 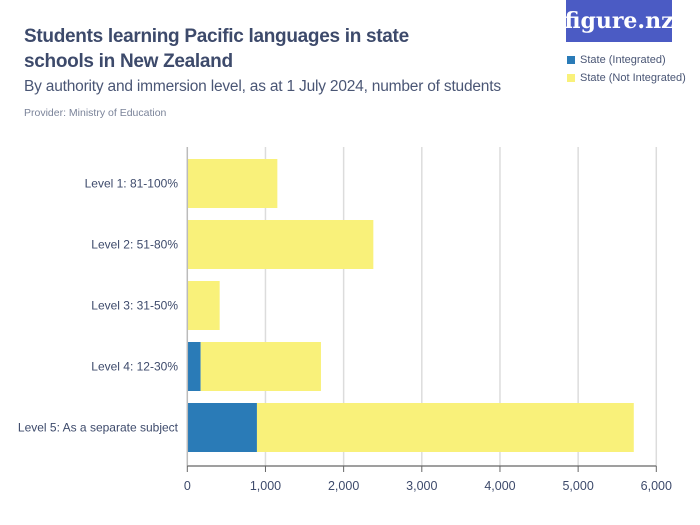 I want to click on legend-item-not-integrated: State (Not Integrated), so click(x=626, y=78).